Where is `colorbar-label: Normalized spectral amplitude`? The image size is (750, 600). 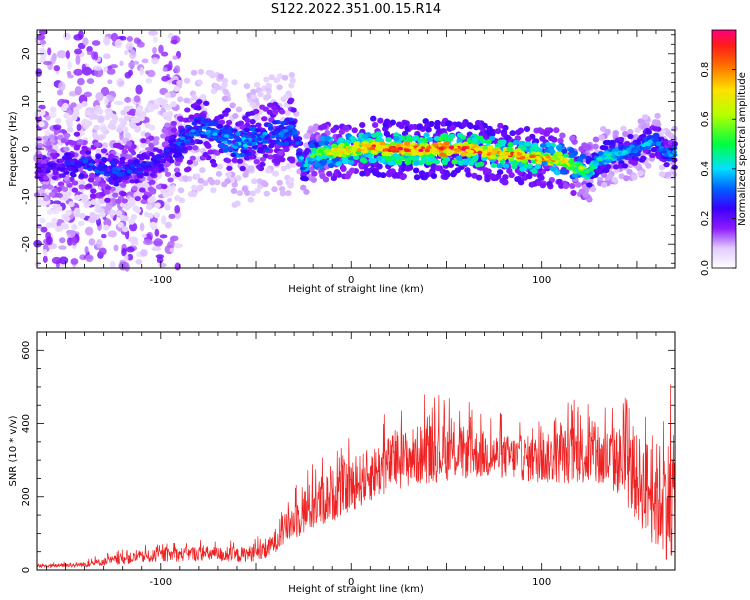 colorbar-label: Normalized spectral amplitude is located at coordinates (742, 149).